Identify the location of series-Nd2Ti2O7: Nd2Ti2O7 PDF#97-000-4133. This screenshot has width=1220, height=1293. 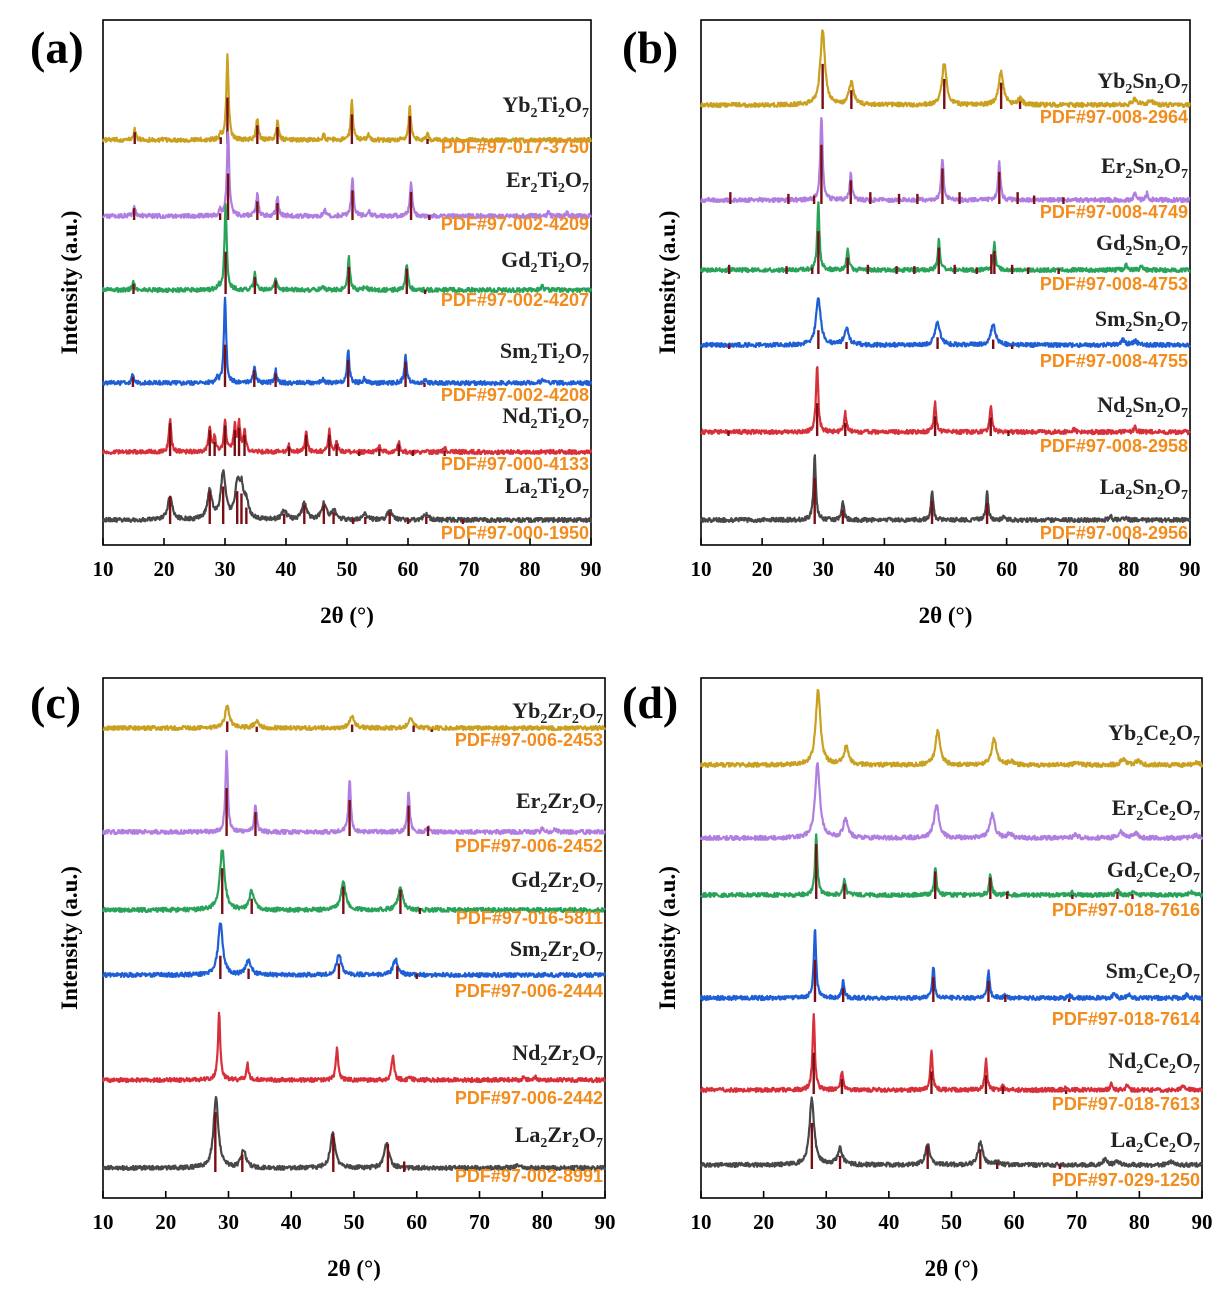
(347, 438).